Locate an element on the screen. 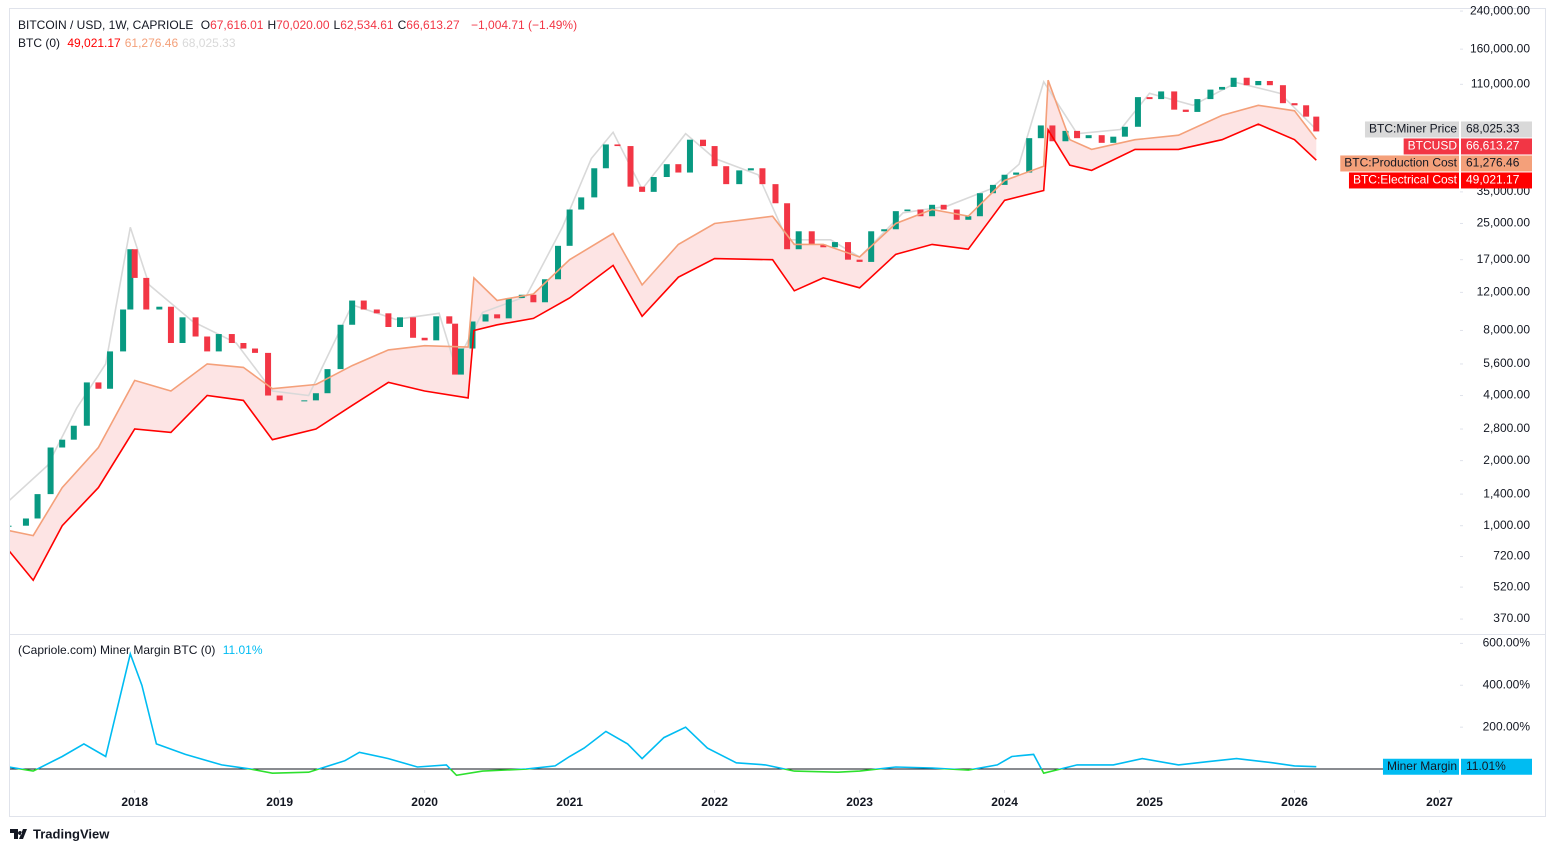 The width and height of the screenshot is (1555, 852). badge-value: 66,613.27 is located at coordinates (1493, 146).